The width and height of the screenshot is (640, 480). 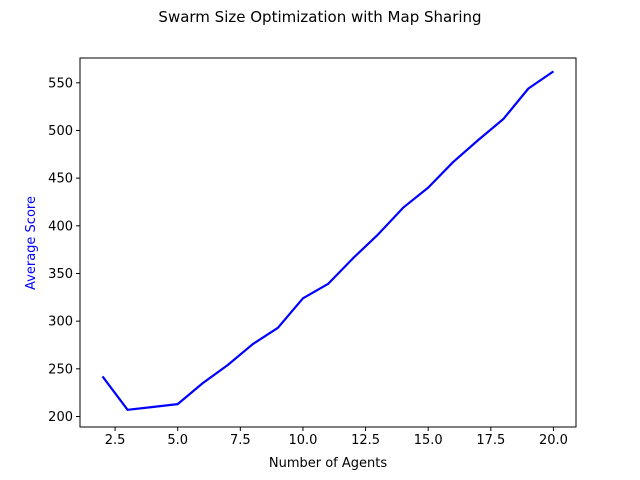 I want to click on y-tick-label: 350, so click(x=60, y=274).